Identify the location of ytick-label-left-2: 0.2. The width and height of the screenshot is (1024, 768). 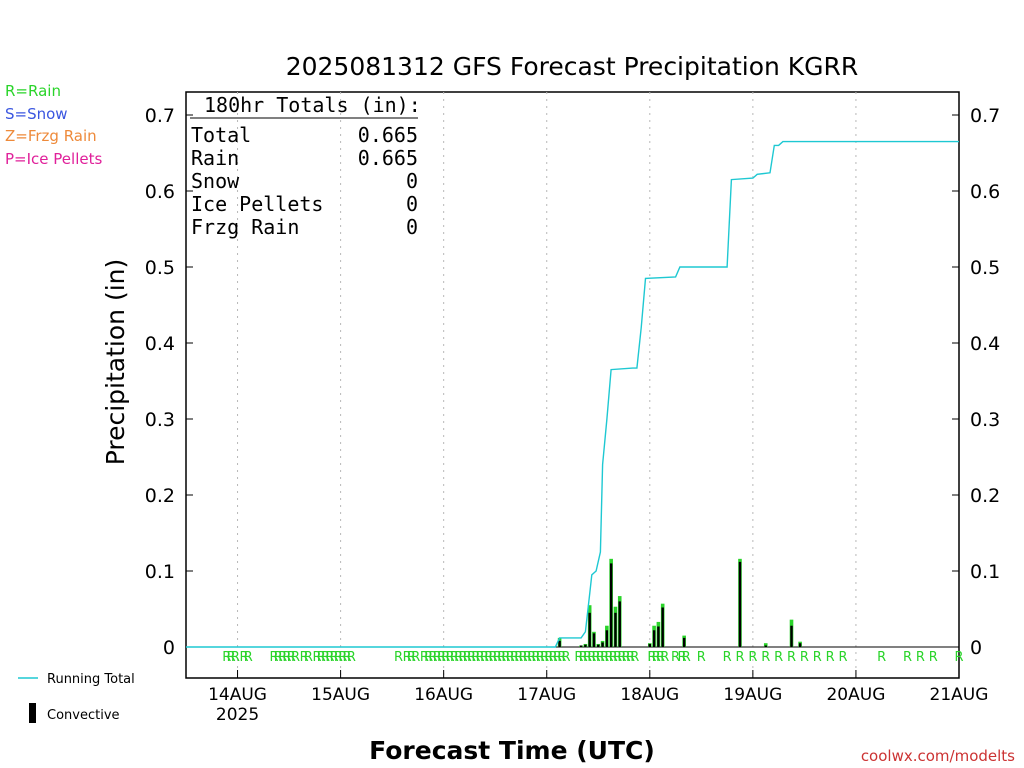
(160, 496).